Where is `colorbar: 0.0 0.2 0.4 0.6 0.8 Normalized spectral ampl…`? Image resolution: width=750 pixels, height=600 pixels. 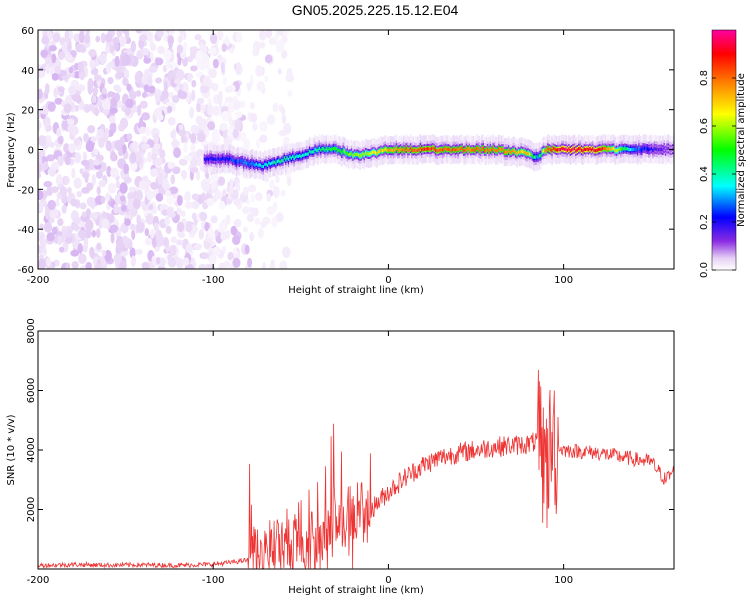
colorbar: 0.0 0.2 0.4 0.6 0.8 Normalized spectral ampl… is located at coordinates (723, 153).